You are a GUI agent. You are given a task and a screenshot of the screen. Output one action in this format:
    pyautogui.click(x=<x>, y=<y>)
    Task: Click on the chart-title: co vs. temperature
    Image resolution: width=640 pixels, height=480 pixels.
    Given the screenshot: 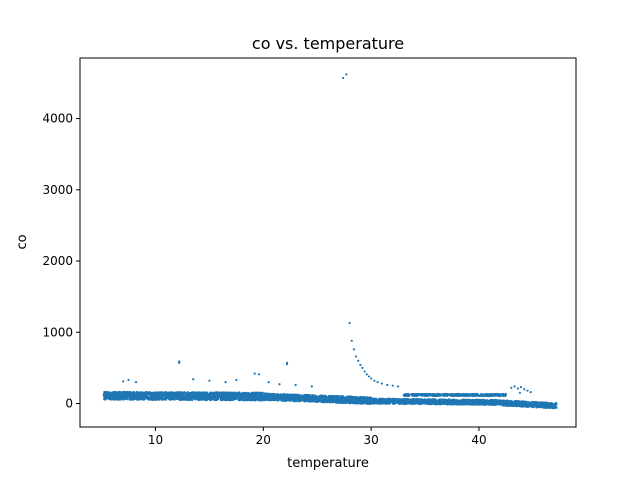 What is the action you would take?
    pyautogui.click(x=328, y=43)
    